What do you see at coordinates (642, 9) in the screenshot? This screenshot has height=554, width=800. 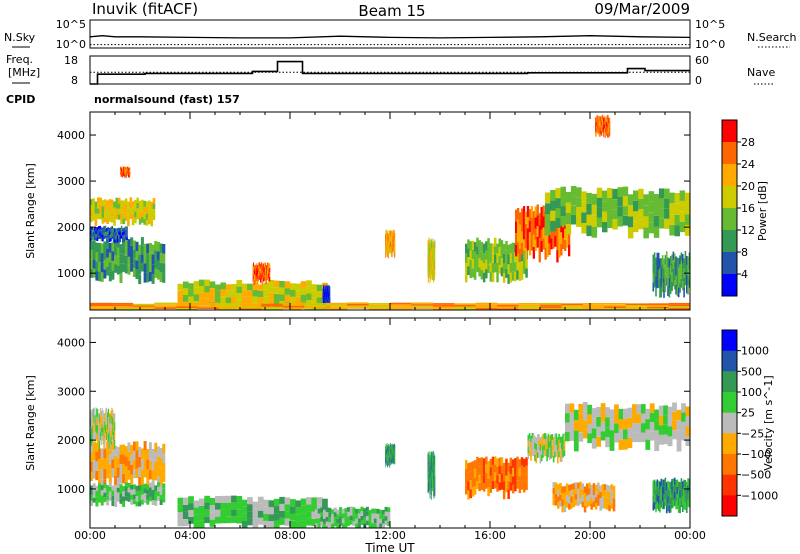 I see `date-title: 09/Mar/2009` at bounding box center [642, 9].